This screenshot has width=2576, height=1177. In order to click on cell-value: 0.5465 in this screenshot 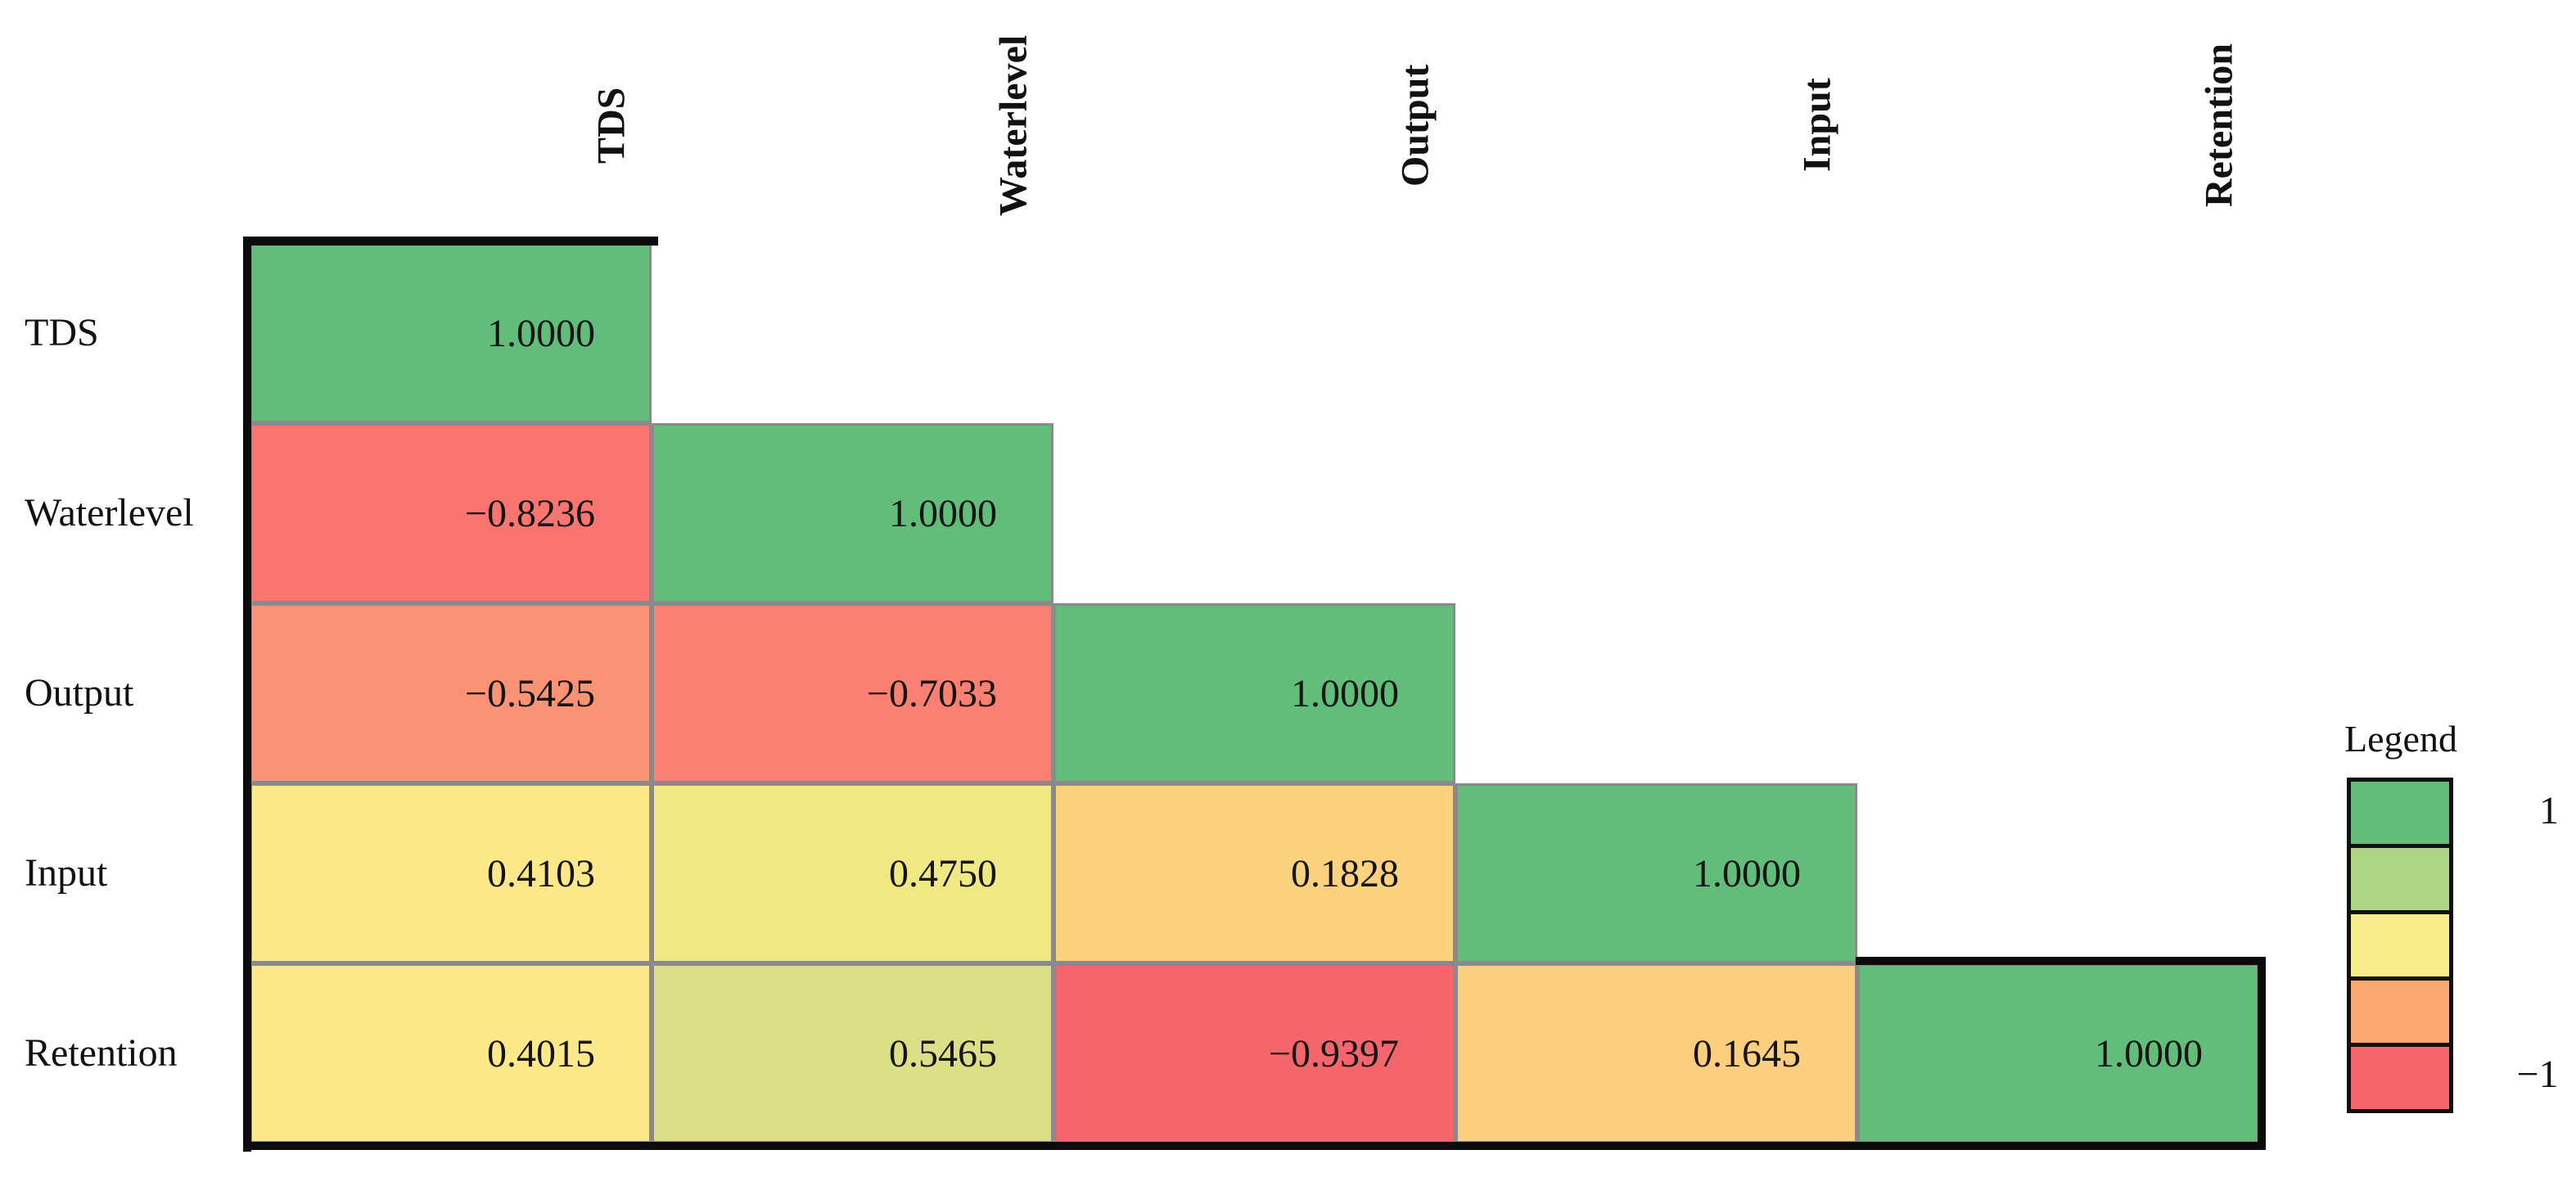, I will do `click(943, 1053)`.